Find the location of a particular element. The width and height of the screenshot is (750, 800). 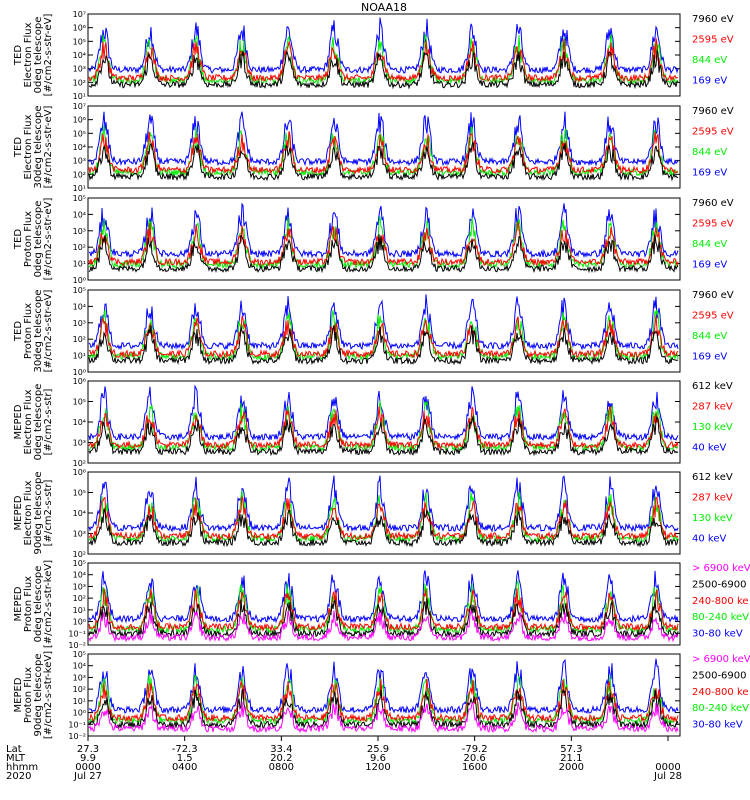

x-axis-value: Jul 27 is located at coordinates (87, 776).